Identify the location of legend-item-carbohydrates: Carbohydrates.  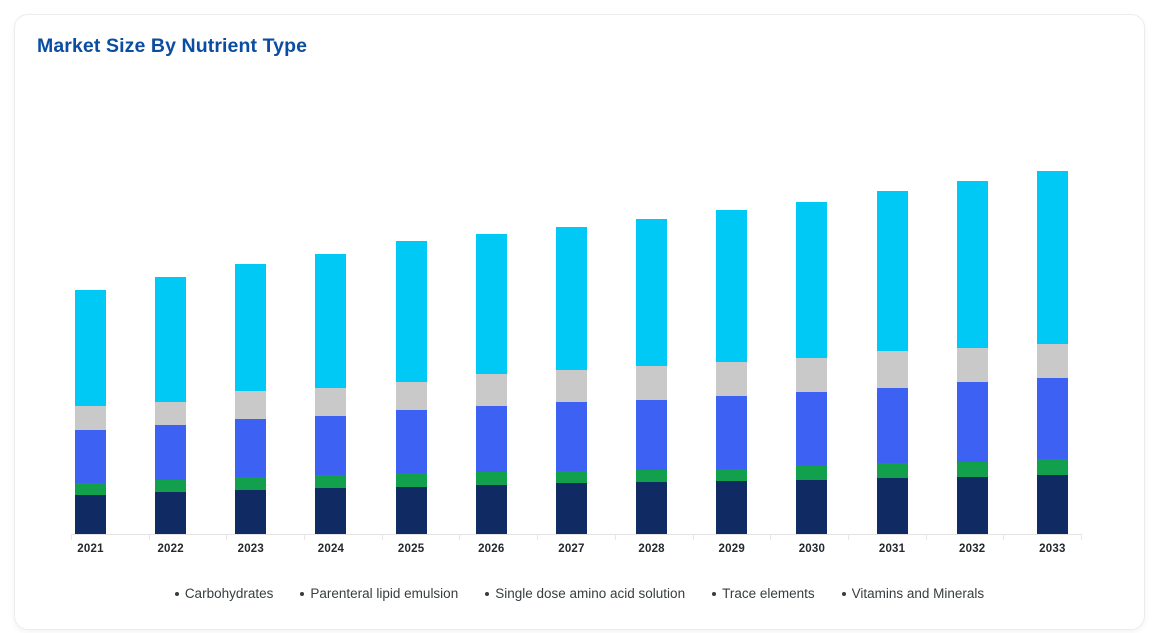
(224, 593).